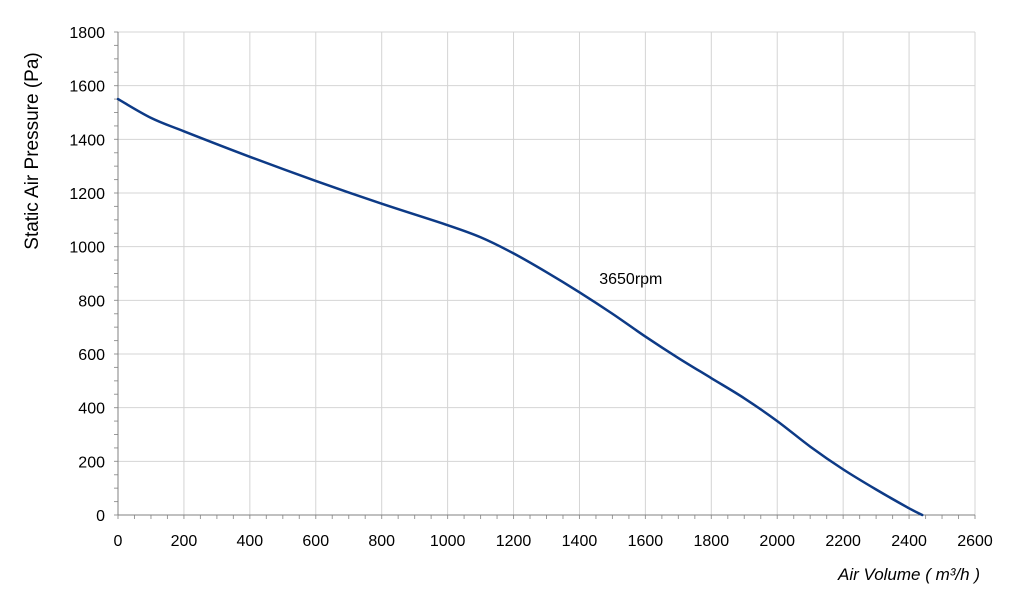  Describe the element at coordinates (908, 574) in the screenshot. I see `x-axis-title: Air Volume ( m³/h )` at that location.